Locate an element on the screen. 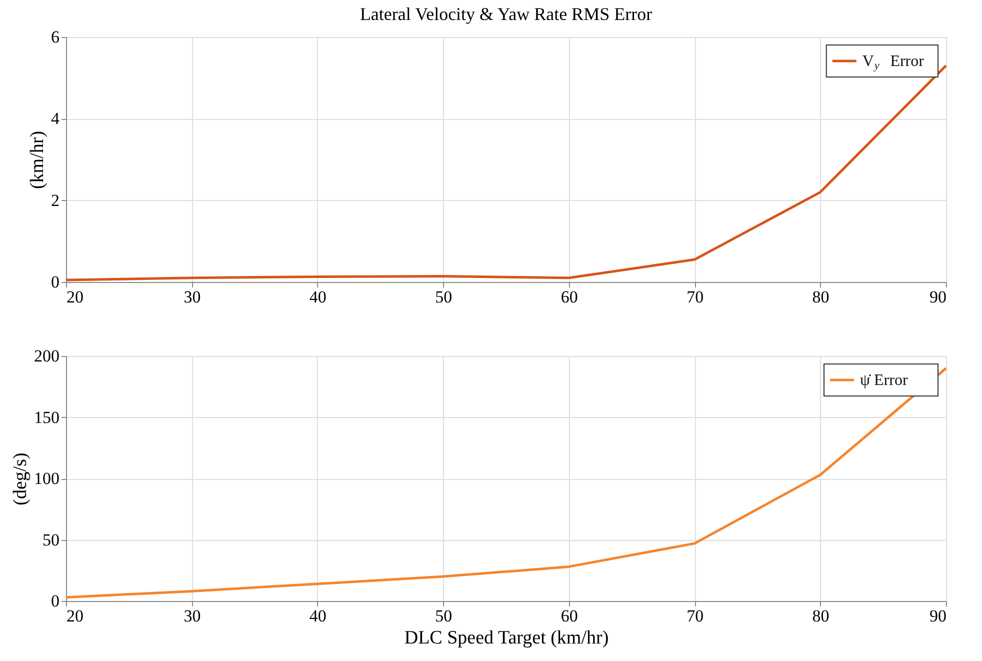  y-axis-title: (deg/s) is located at coordinates (20, 479).